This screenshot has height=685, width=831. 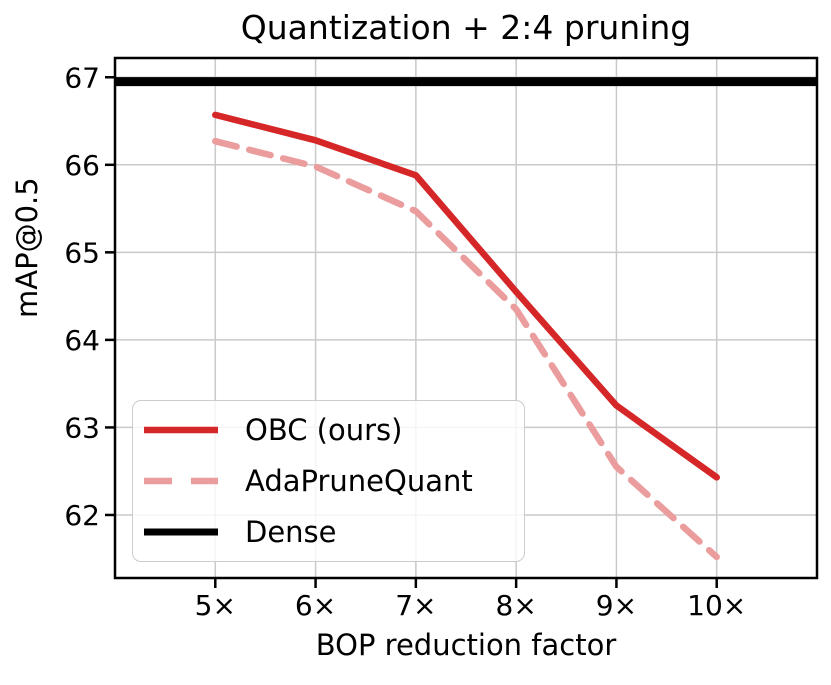 What do you see at coordinates (466, 645) in the screenshot?
I see `x-axis-label: BOP reduction factor` at bounding box center [466, 645].